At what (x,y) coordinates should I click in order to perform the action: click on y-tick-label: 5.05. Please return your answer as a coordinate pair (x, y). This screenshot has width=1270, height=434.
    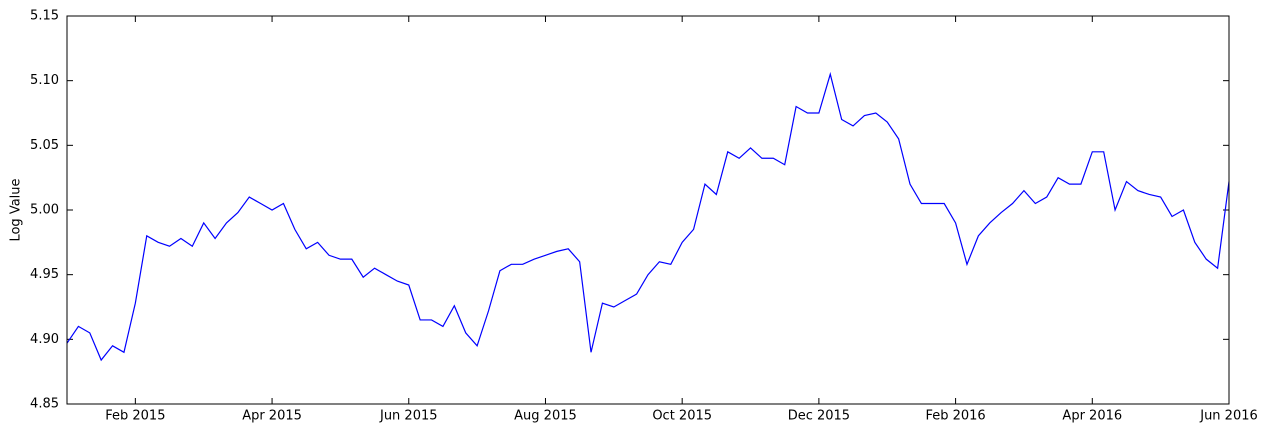
    Looking at the image, I should click on (44, 145).